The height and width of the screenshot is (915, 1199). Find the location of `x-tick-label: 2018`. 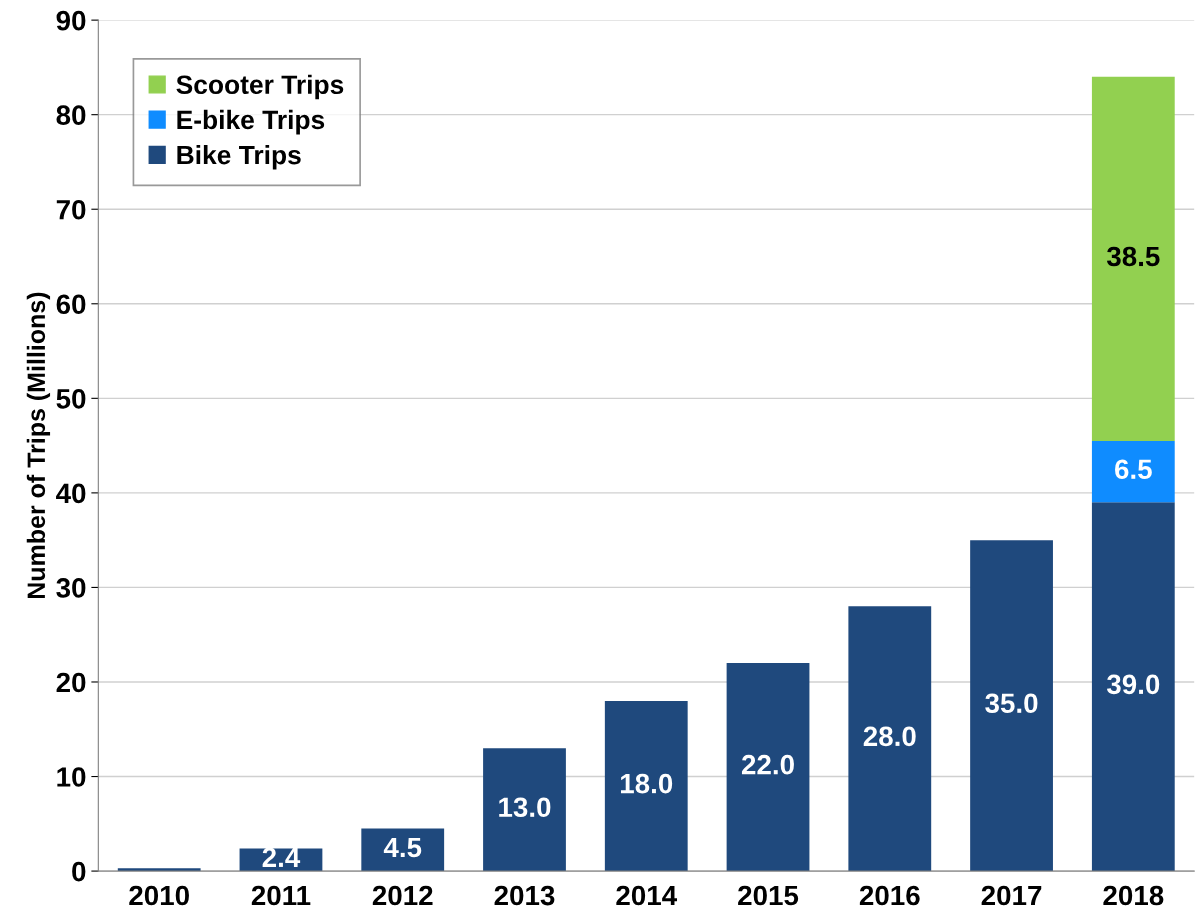

x-tick-label: 2018 is located at coordinates (1133, 895).